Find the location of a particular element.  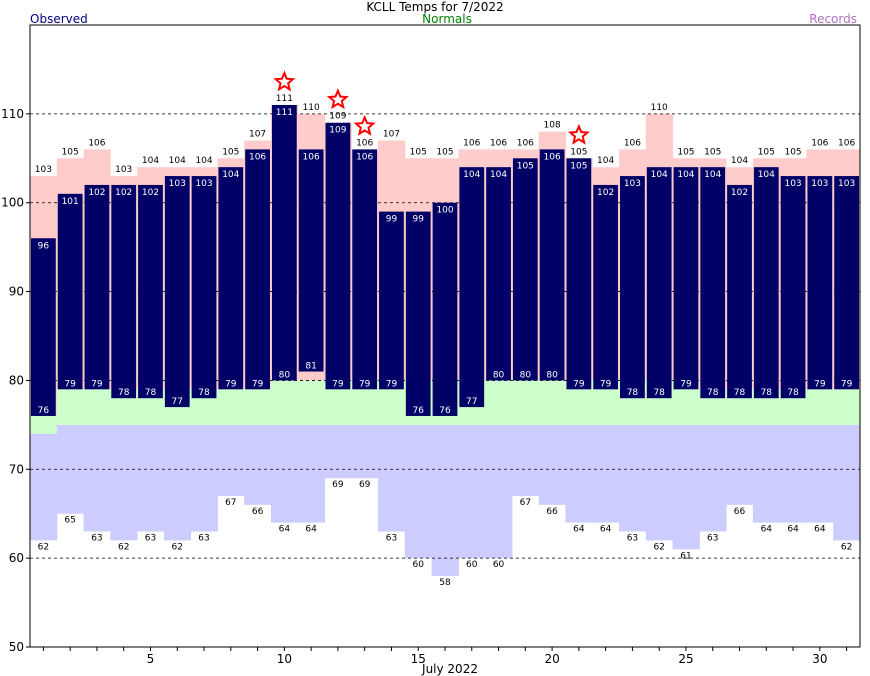

observed-high-label: 109 is located at coordinates (337, 131).